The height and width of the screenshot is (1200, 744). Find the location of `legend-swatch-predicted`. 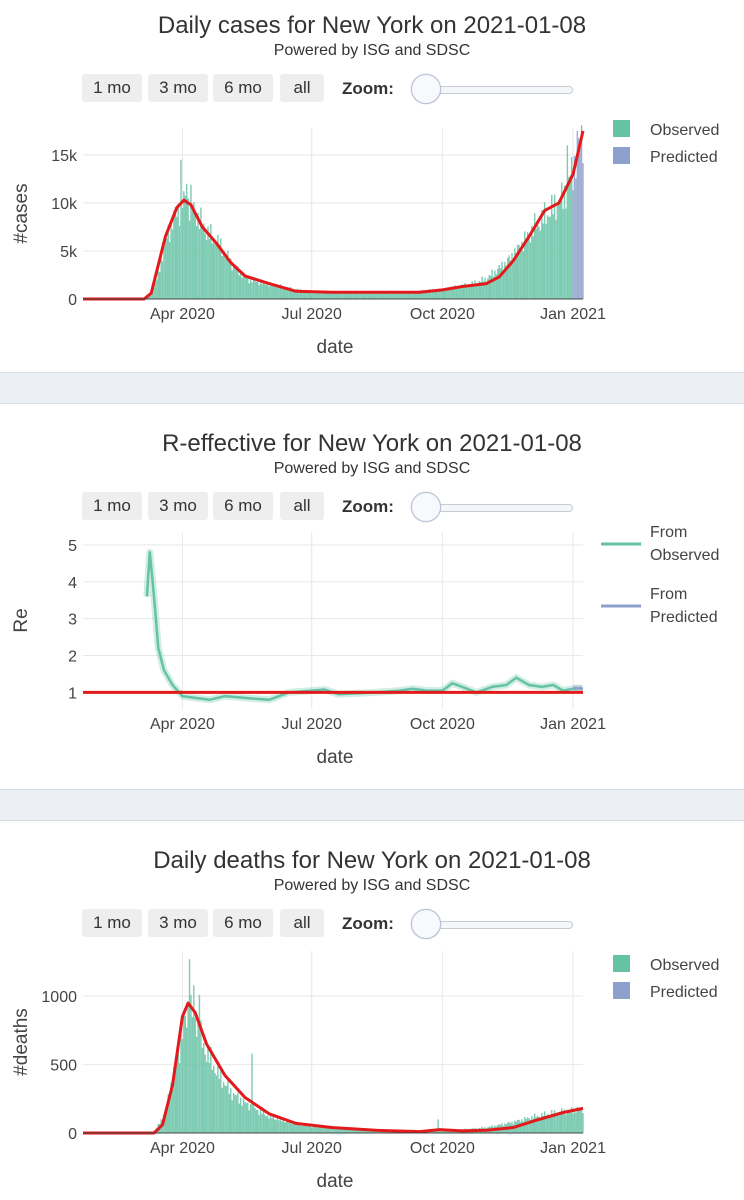

legend-swatch-predicted is located at coordinates (621, 990).